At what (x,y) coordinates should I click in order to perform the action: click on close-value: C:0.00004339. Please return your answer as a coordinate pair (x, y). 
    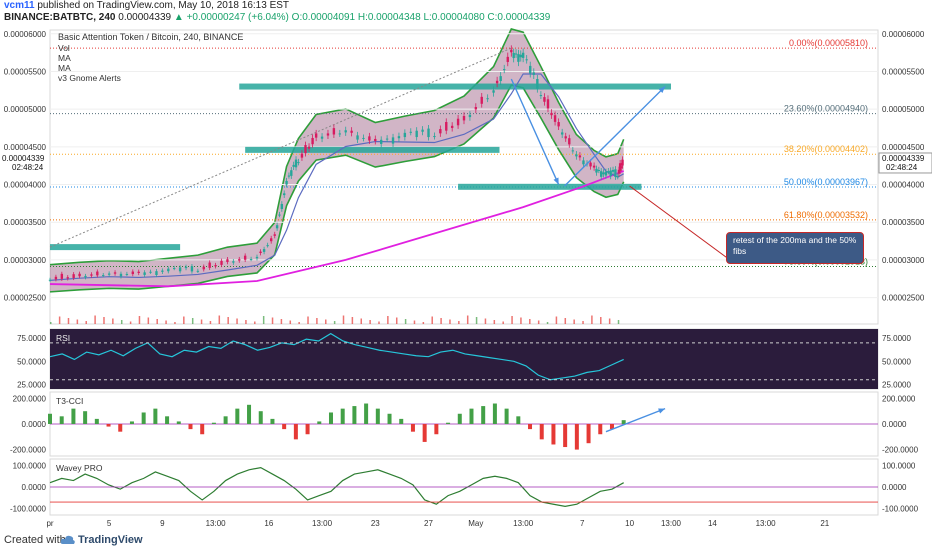
    Looking at the image, I should click on (519, 17).